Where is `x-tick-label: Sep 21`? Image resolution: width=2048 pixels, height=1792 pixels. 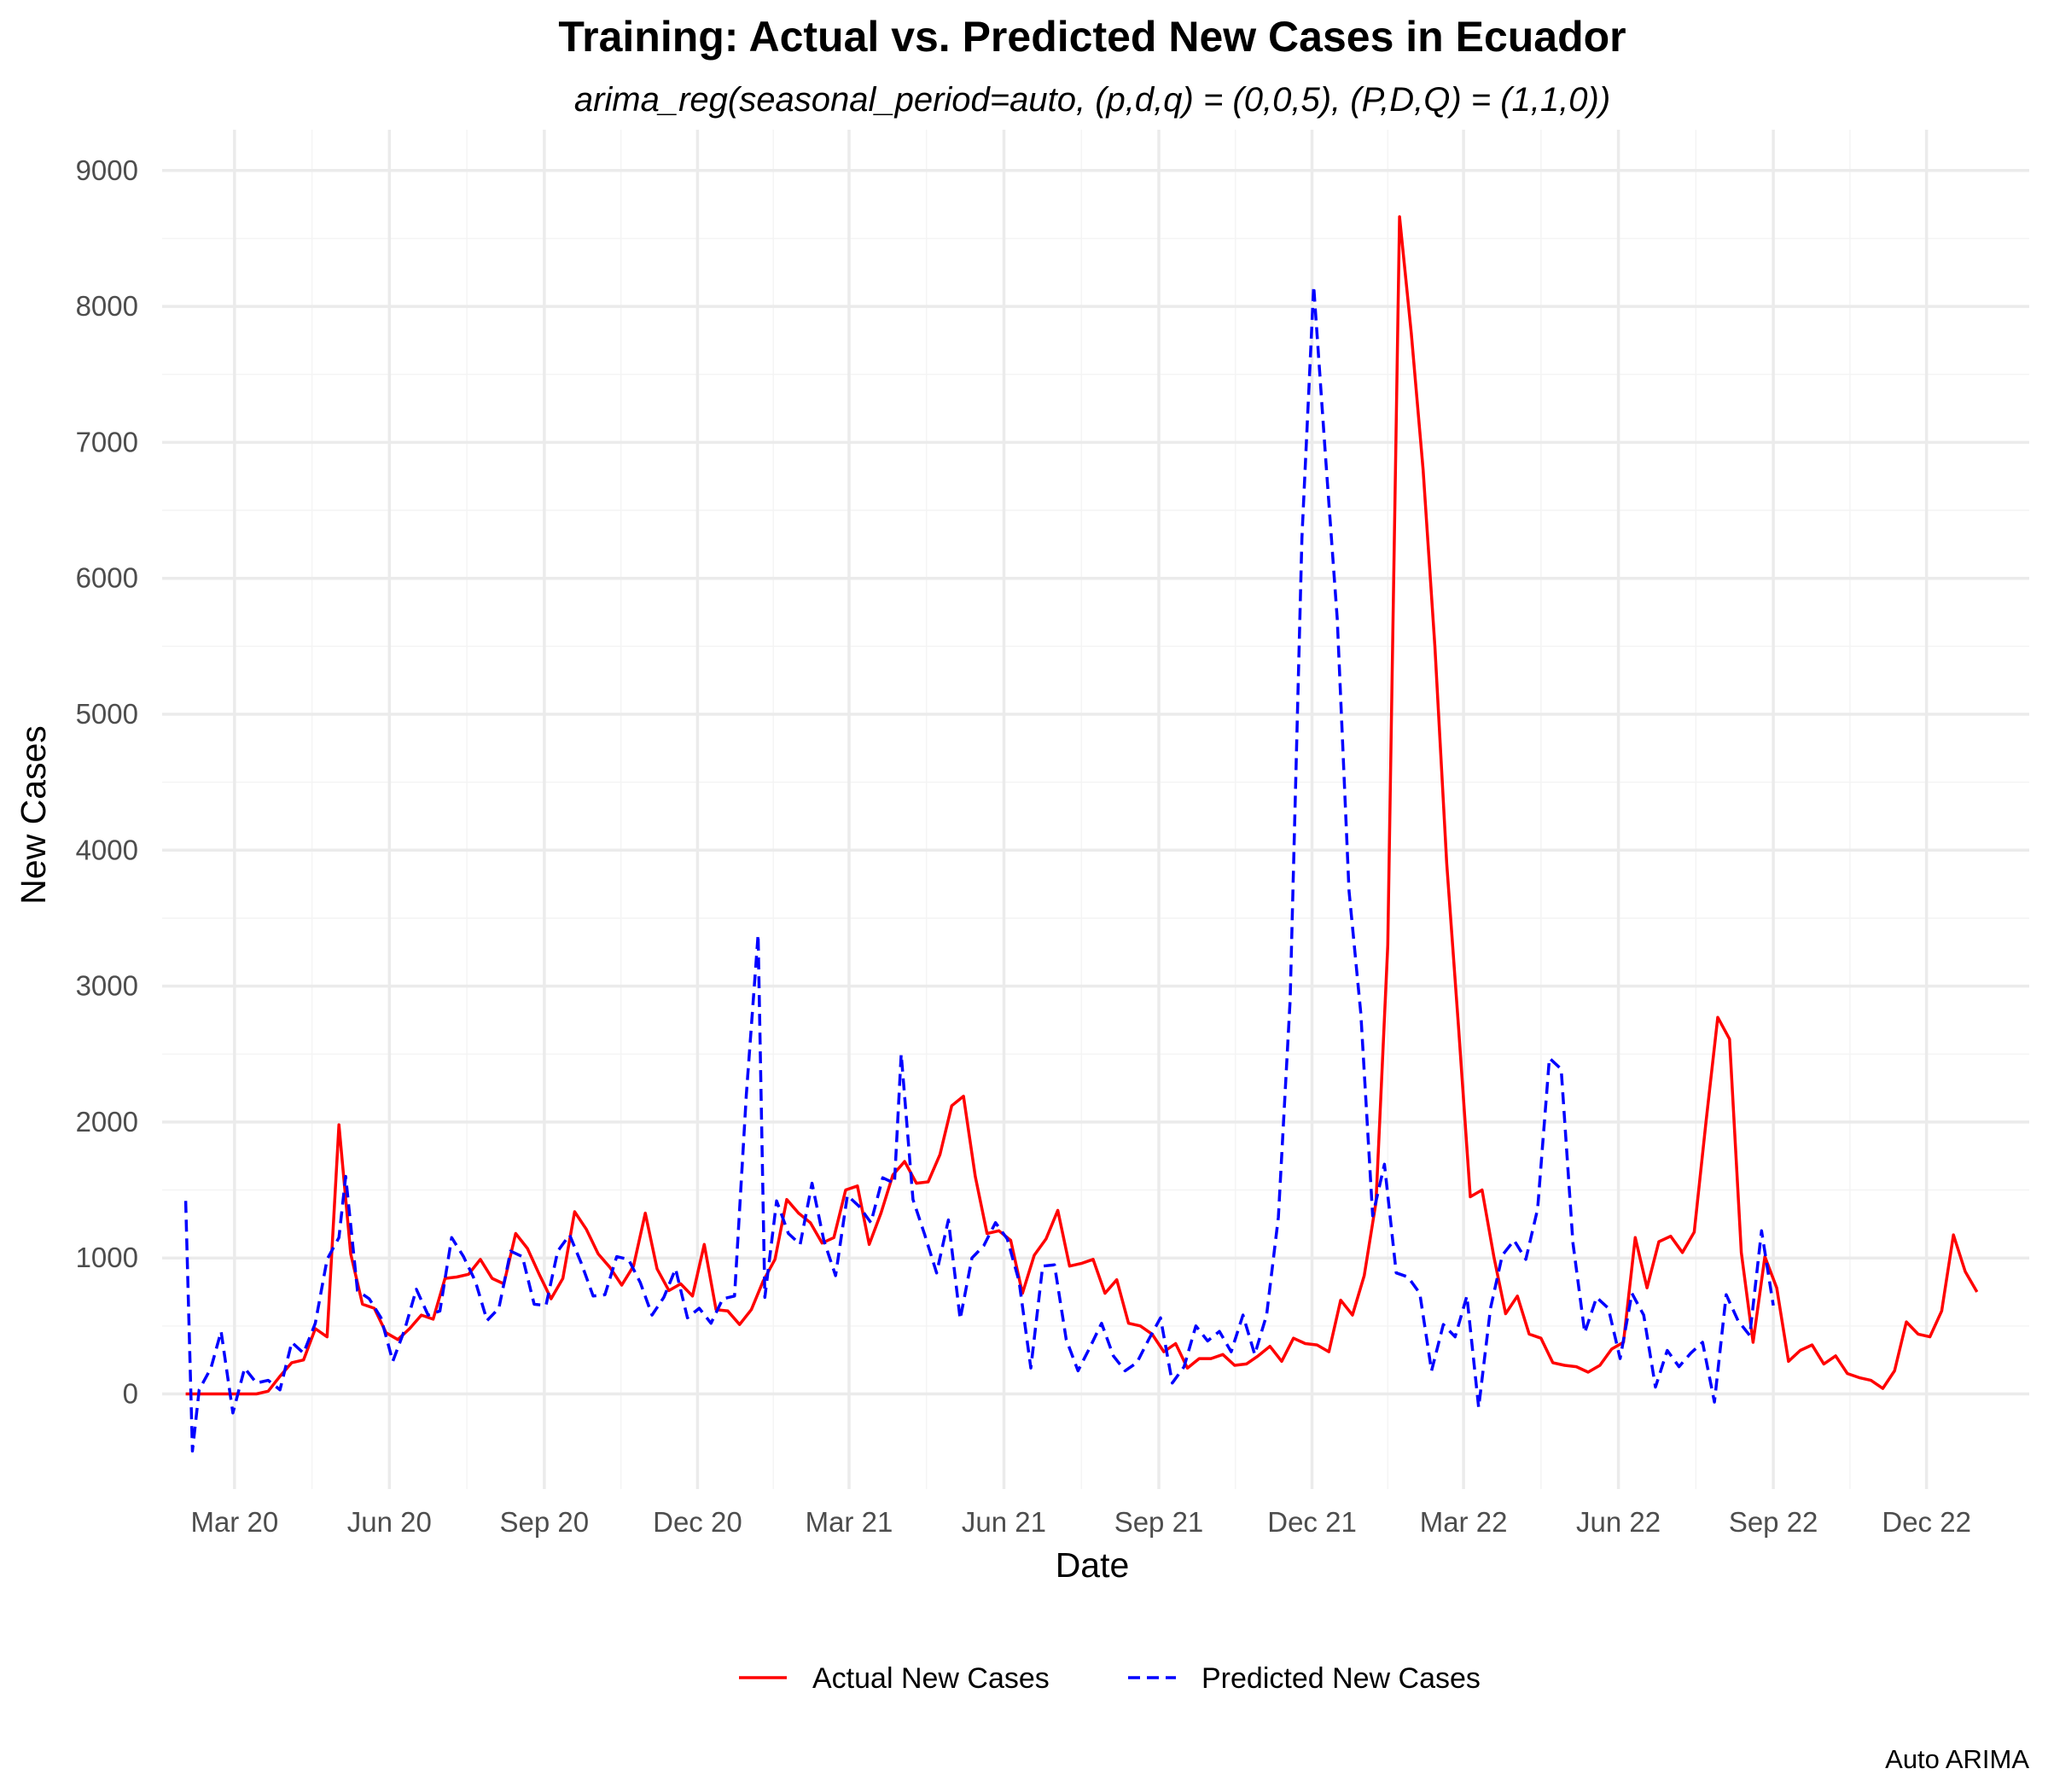 x-tick-label: Sep 21 is located at coordinates (1159, 1522).